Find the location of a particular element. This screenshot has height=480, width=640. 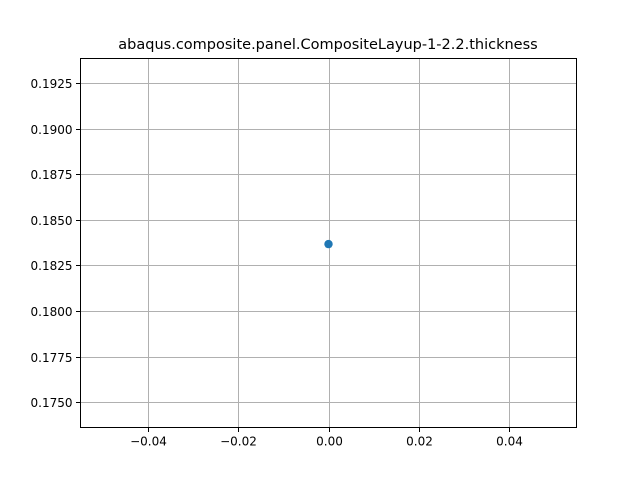

y-tick-label: 0.1900 is located at coordinates (52, 130).